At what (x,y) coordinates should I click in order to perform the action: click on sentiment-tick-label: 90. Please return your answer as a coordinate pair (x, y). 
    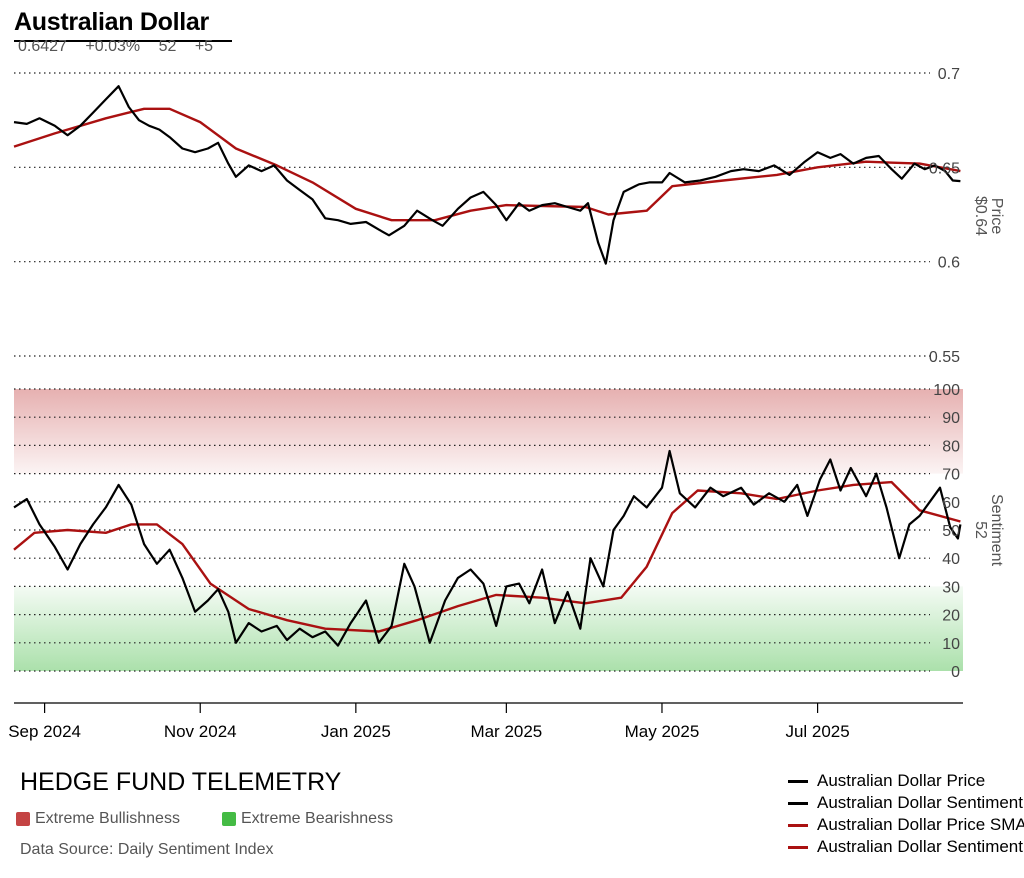
    Looking at the image, I should click on (951, 418).